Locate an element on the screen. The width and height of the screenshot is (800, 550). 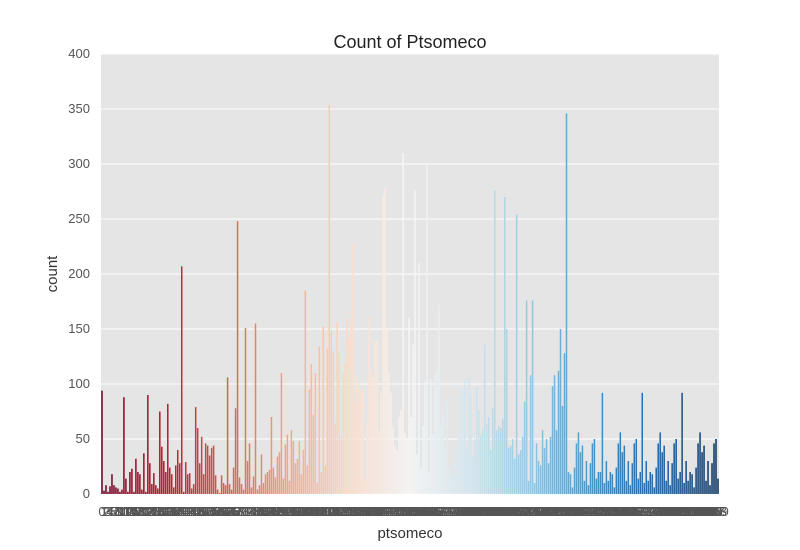
x-tick-label: 199 is located at coordinates (499, 511).